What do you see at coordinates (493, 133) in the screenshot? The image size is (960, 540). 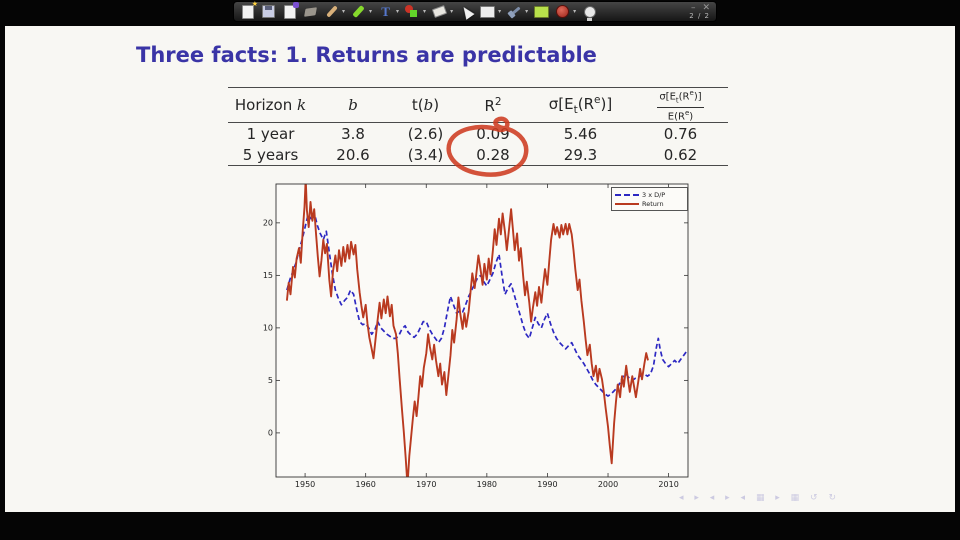 I see `table-cell: 0.09` at bounding box center [493, 133].